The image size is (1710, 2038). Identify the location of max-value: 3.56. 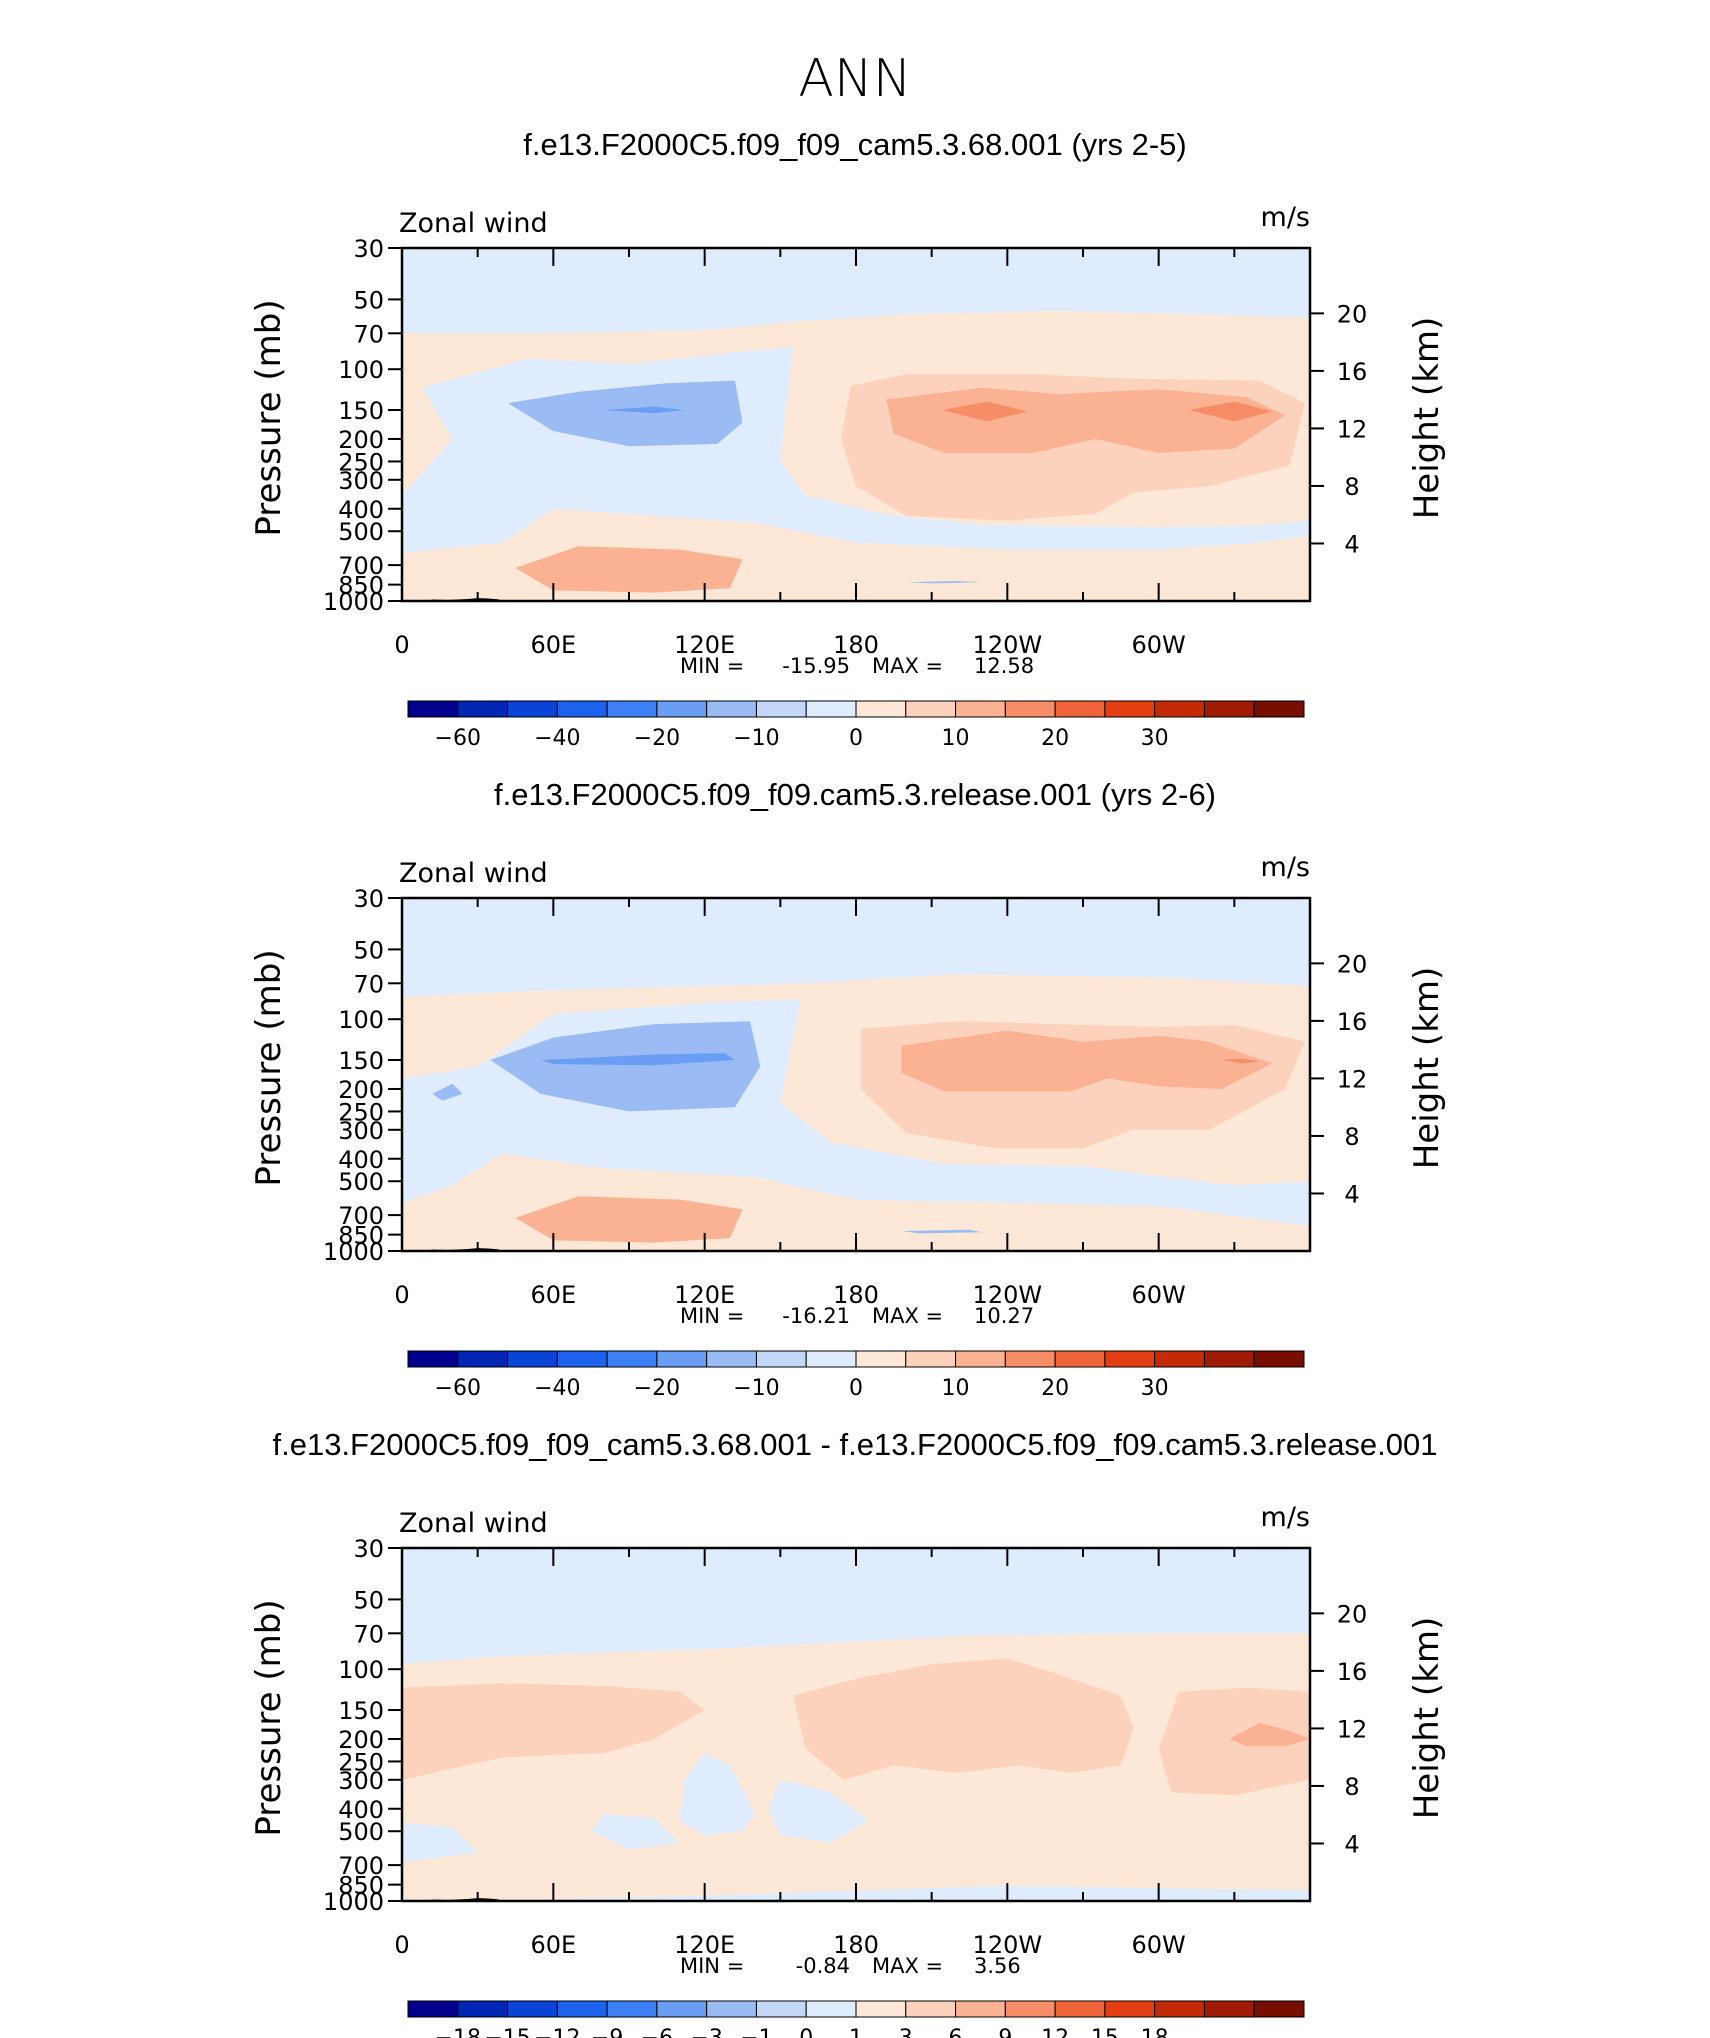
(997, 1966).